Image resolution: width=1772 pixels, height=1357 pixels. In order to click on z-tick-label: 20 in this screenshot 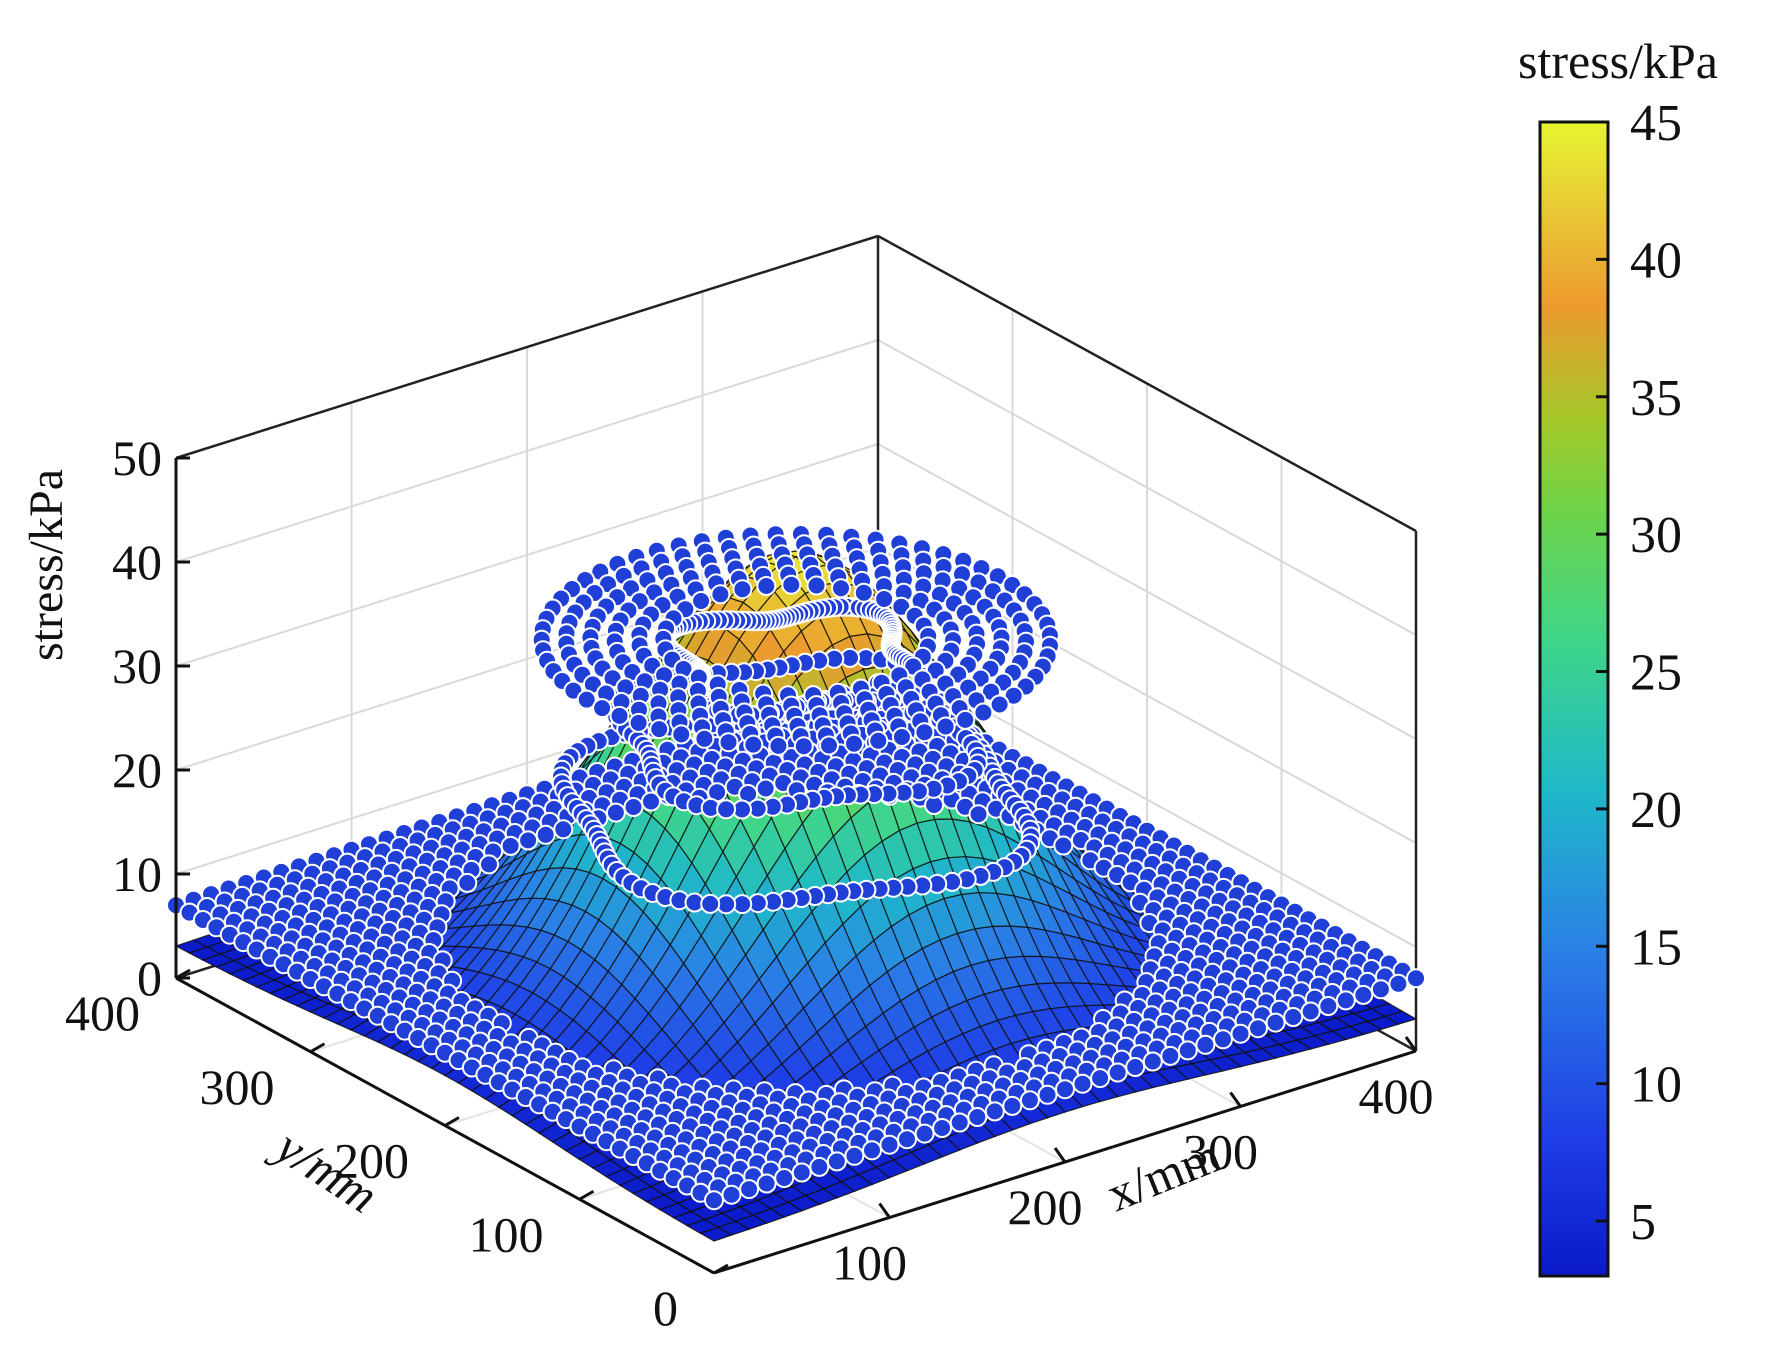, I will do `click(137, 770)`.